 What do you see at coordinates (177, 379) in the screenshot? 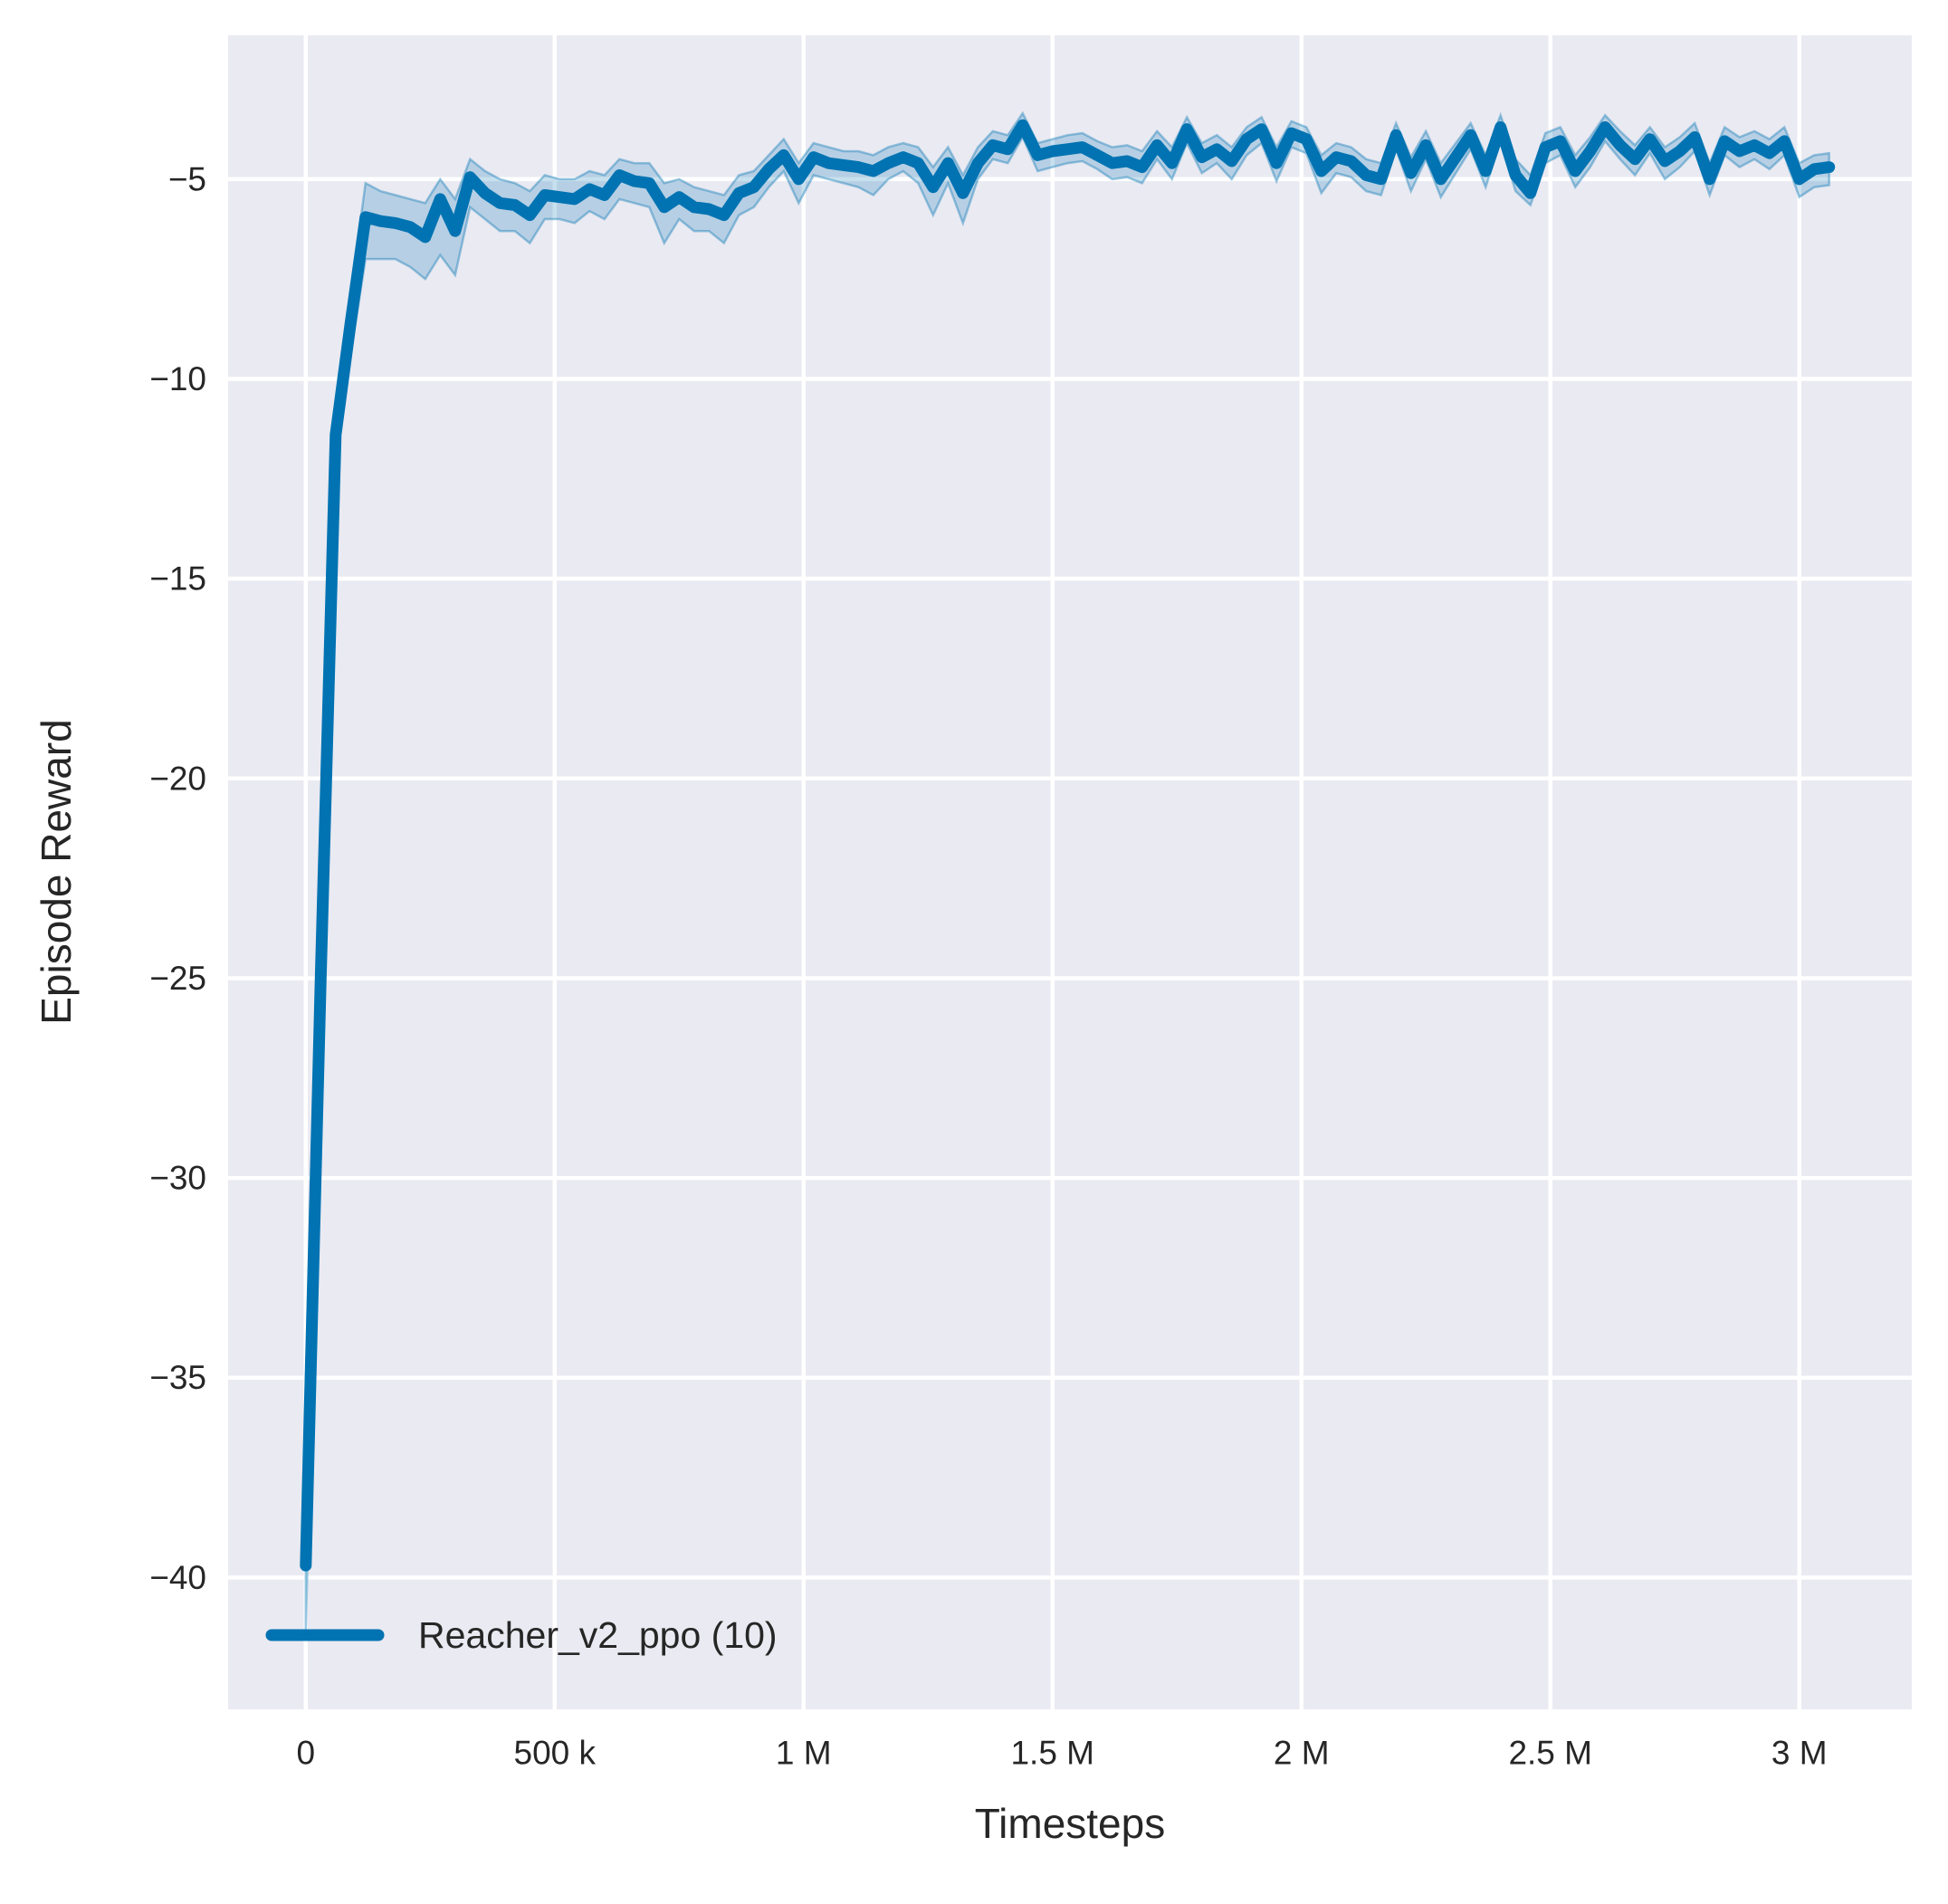
I see `y-tick-label: −10` at bounding box center [177, 379].